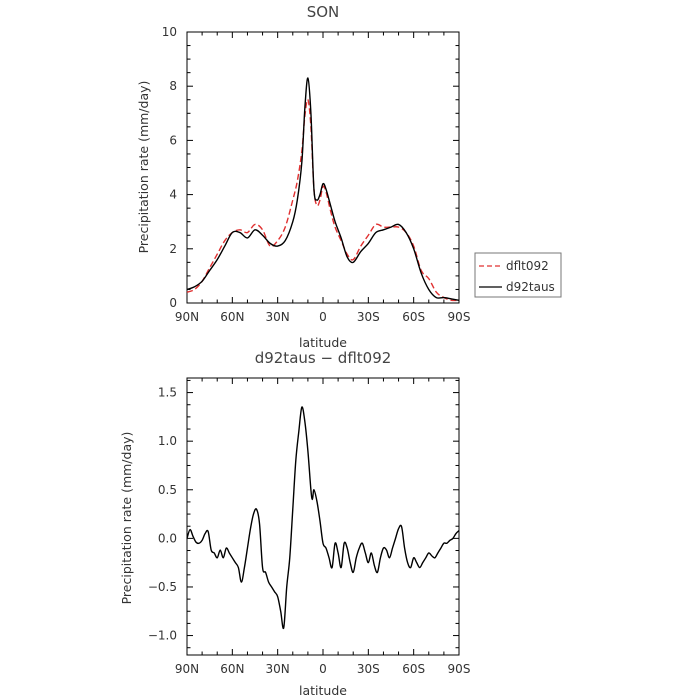 The width and height of the screenshot is (700, 700). Describe the element at coordinates (459, 317) in the screenshot. I see `son-x-tick-label: 90S` at that location.